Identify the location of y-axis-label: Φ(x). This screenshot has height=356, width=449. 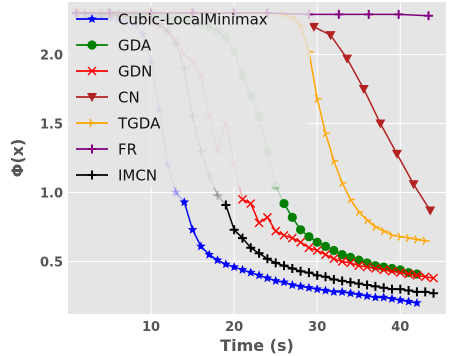
(17, 158).